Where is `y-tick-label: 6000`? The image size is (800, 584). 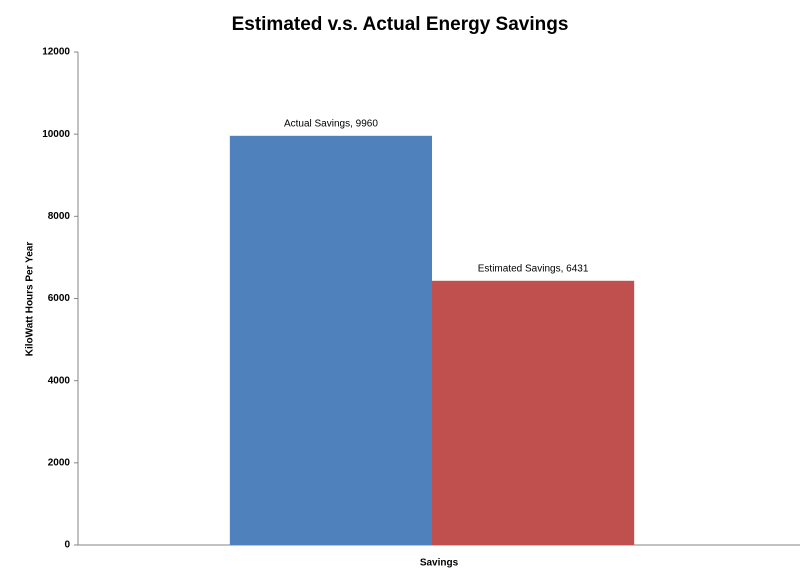 y-tick-label: 6000 is located at coordinates (59, 298).